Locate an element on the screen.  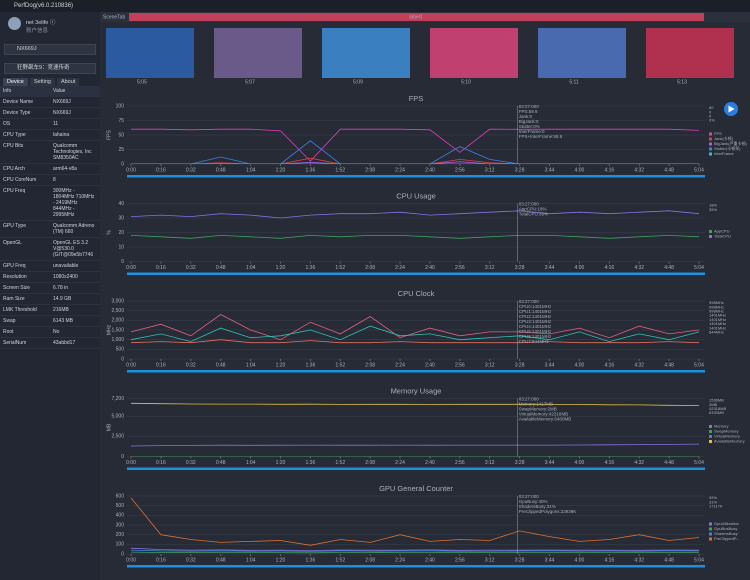
tooltip-line: CPU3:1401MHz is located at coordinates (535, 321).